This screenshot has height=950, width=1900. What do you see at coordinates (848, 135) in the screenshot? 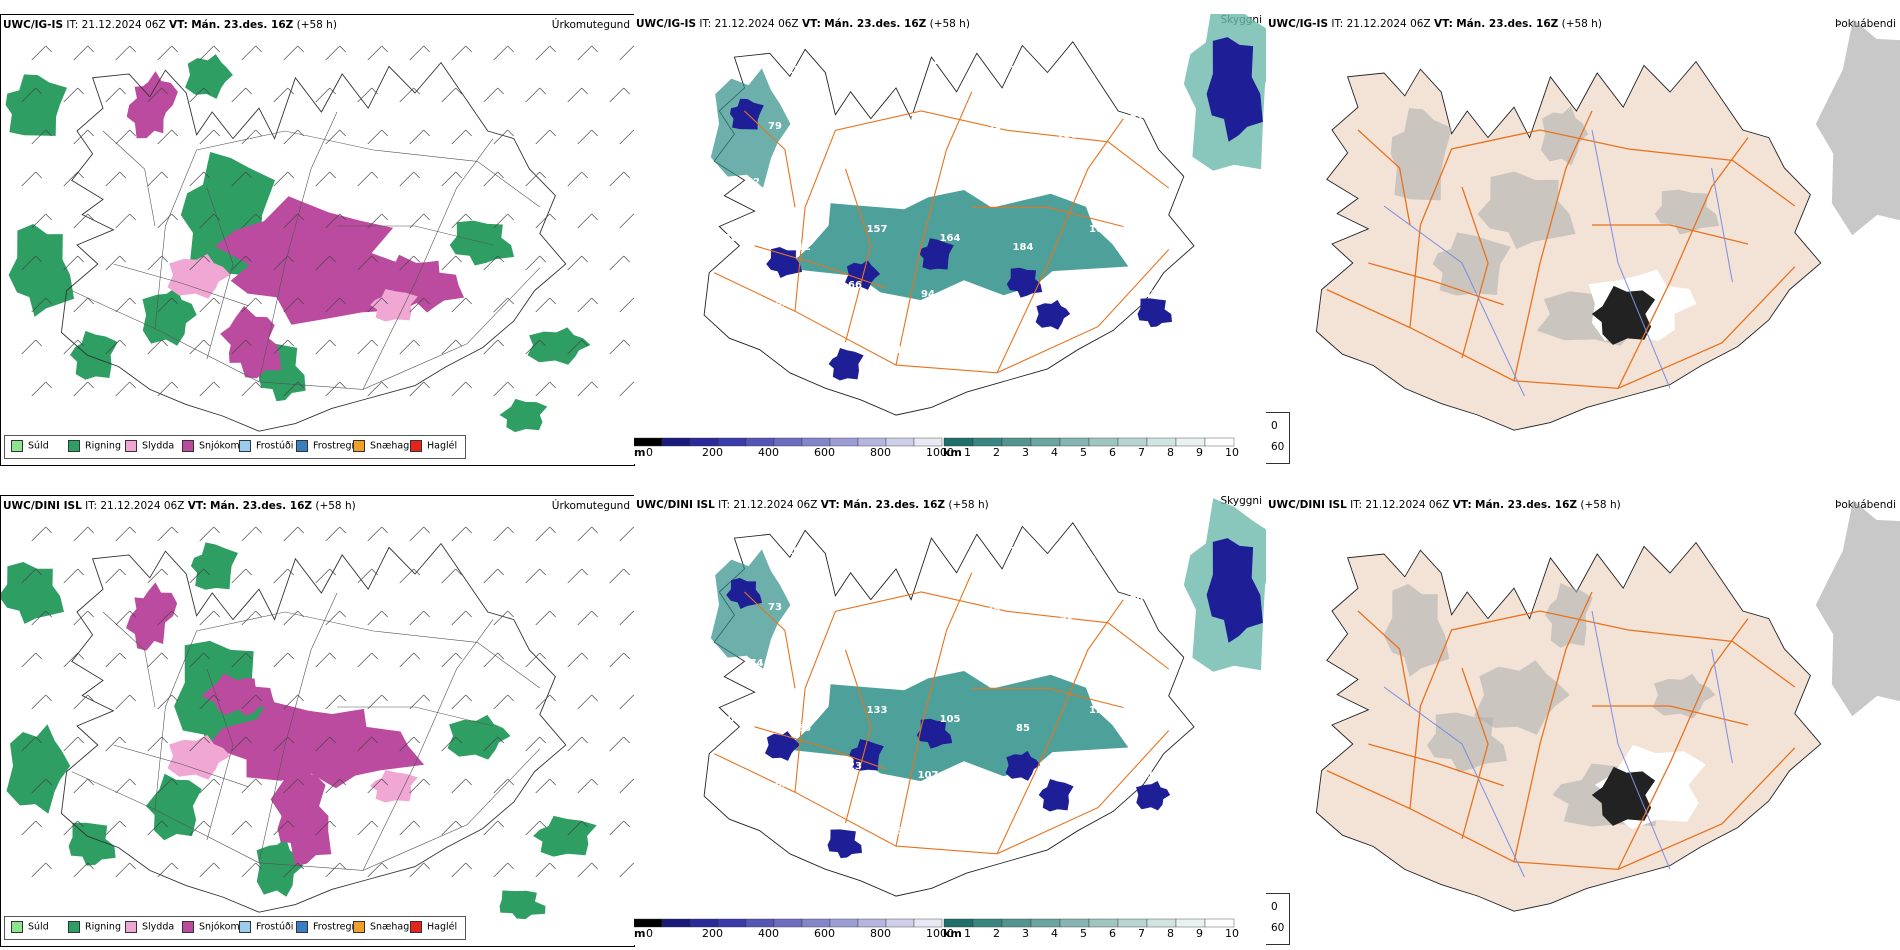
I see `ceiling-label: 387` at bounding box center [848, 135].